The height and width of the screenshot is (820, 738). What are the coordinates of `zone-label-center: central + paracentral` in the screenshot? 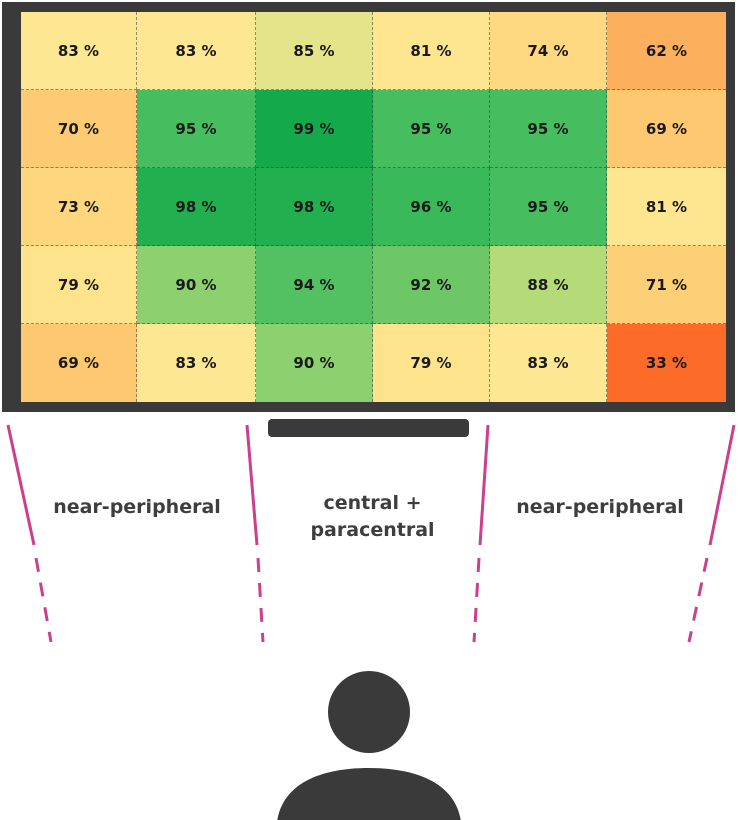 It's located at (372, 517).